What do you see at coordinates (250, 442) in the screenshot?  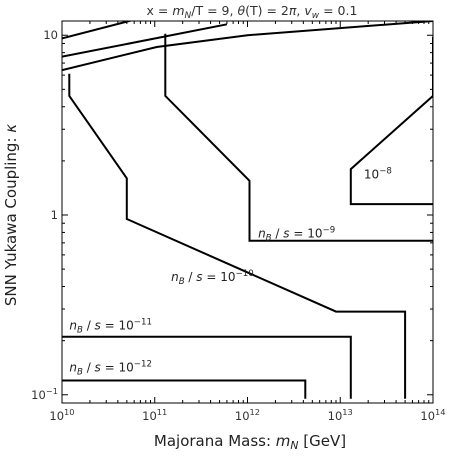 I see `x-axis-label: Majorana Mass: mN [GeV]` at bounding box center [250, 442].